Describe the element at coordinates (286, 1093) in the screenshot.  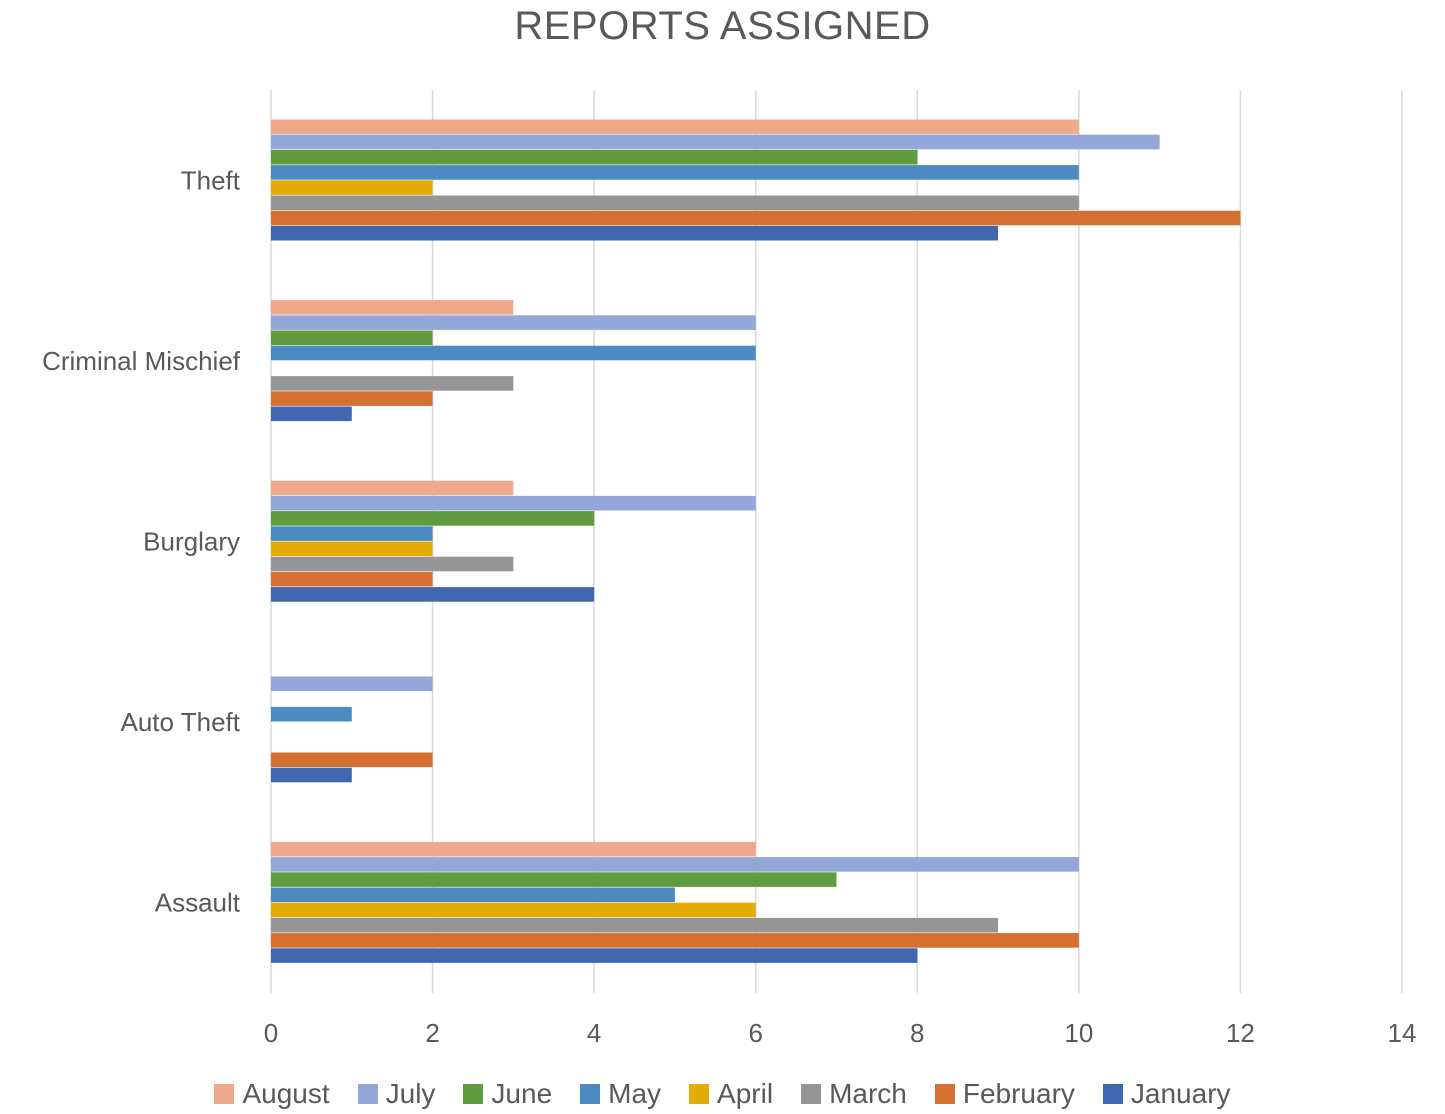
I see `legend-label: August` at that location.